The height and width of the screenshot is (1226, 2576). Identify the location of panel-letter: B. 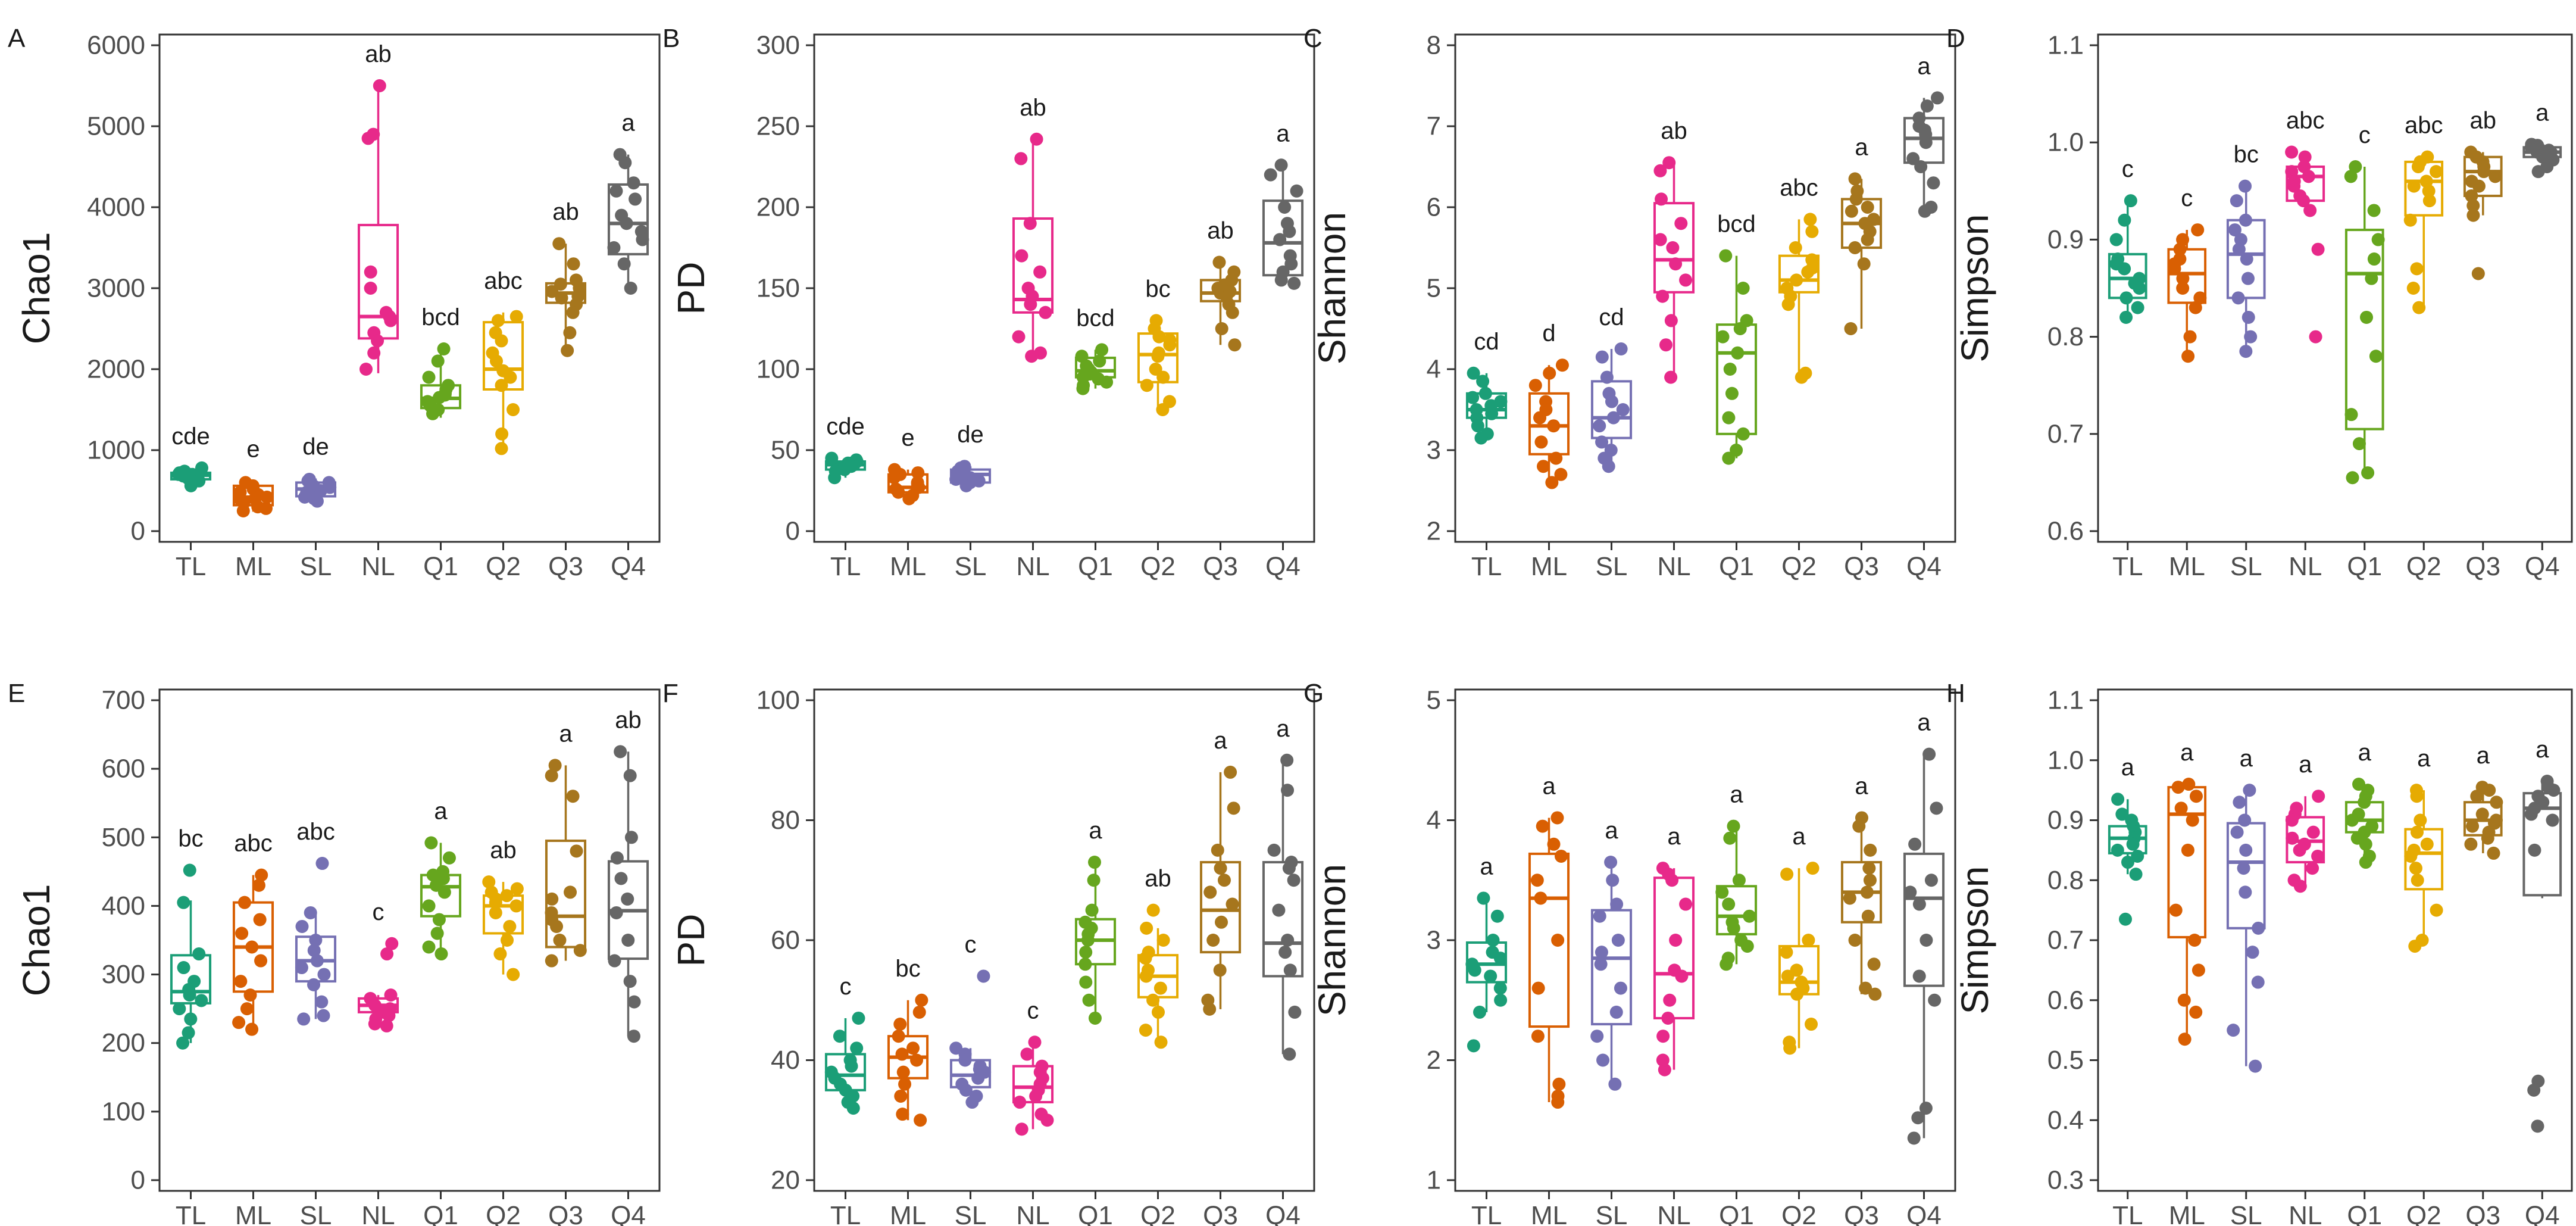
(671, 38).